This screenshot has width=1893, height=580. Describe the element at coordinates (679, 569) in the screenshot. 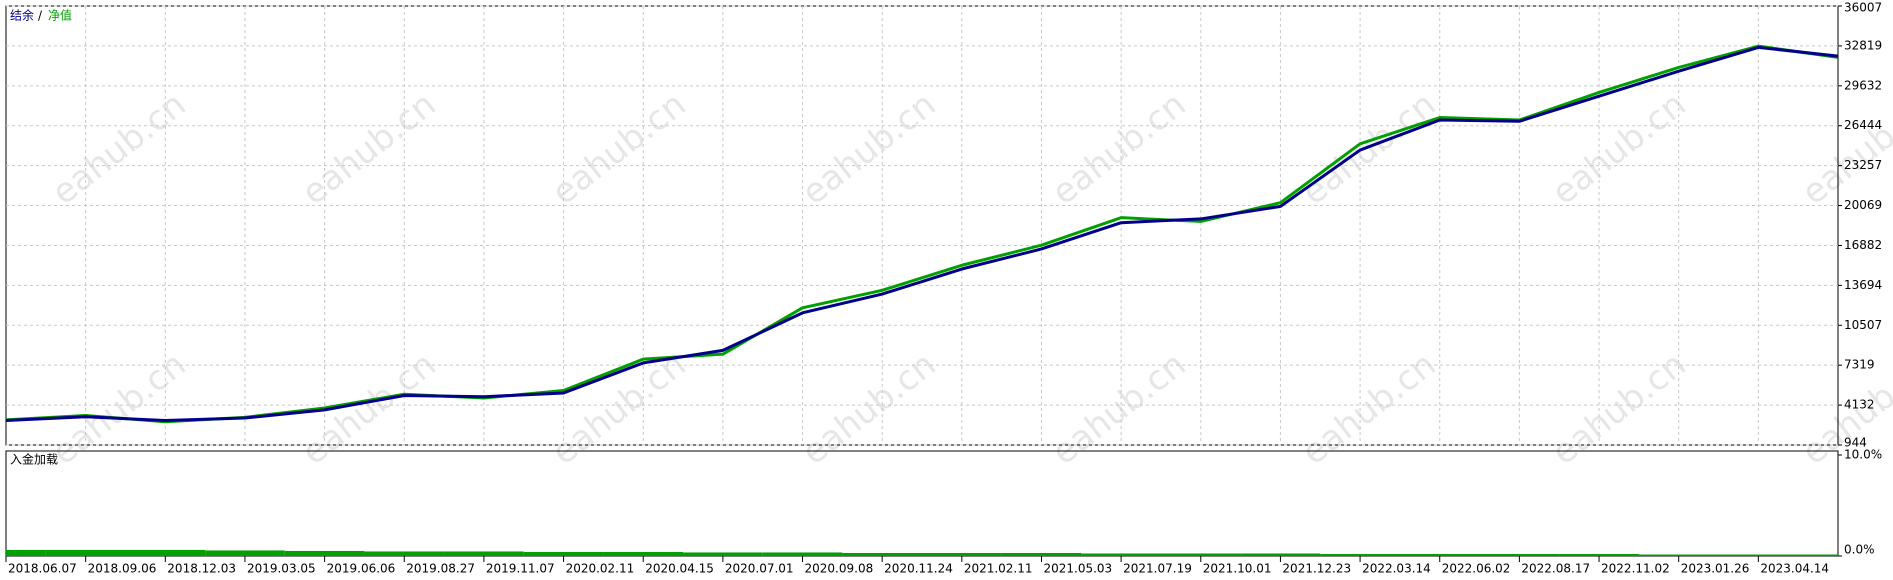

I see `x-tick-label: 2020.04.15` at that location.